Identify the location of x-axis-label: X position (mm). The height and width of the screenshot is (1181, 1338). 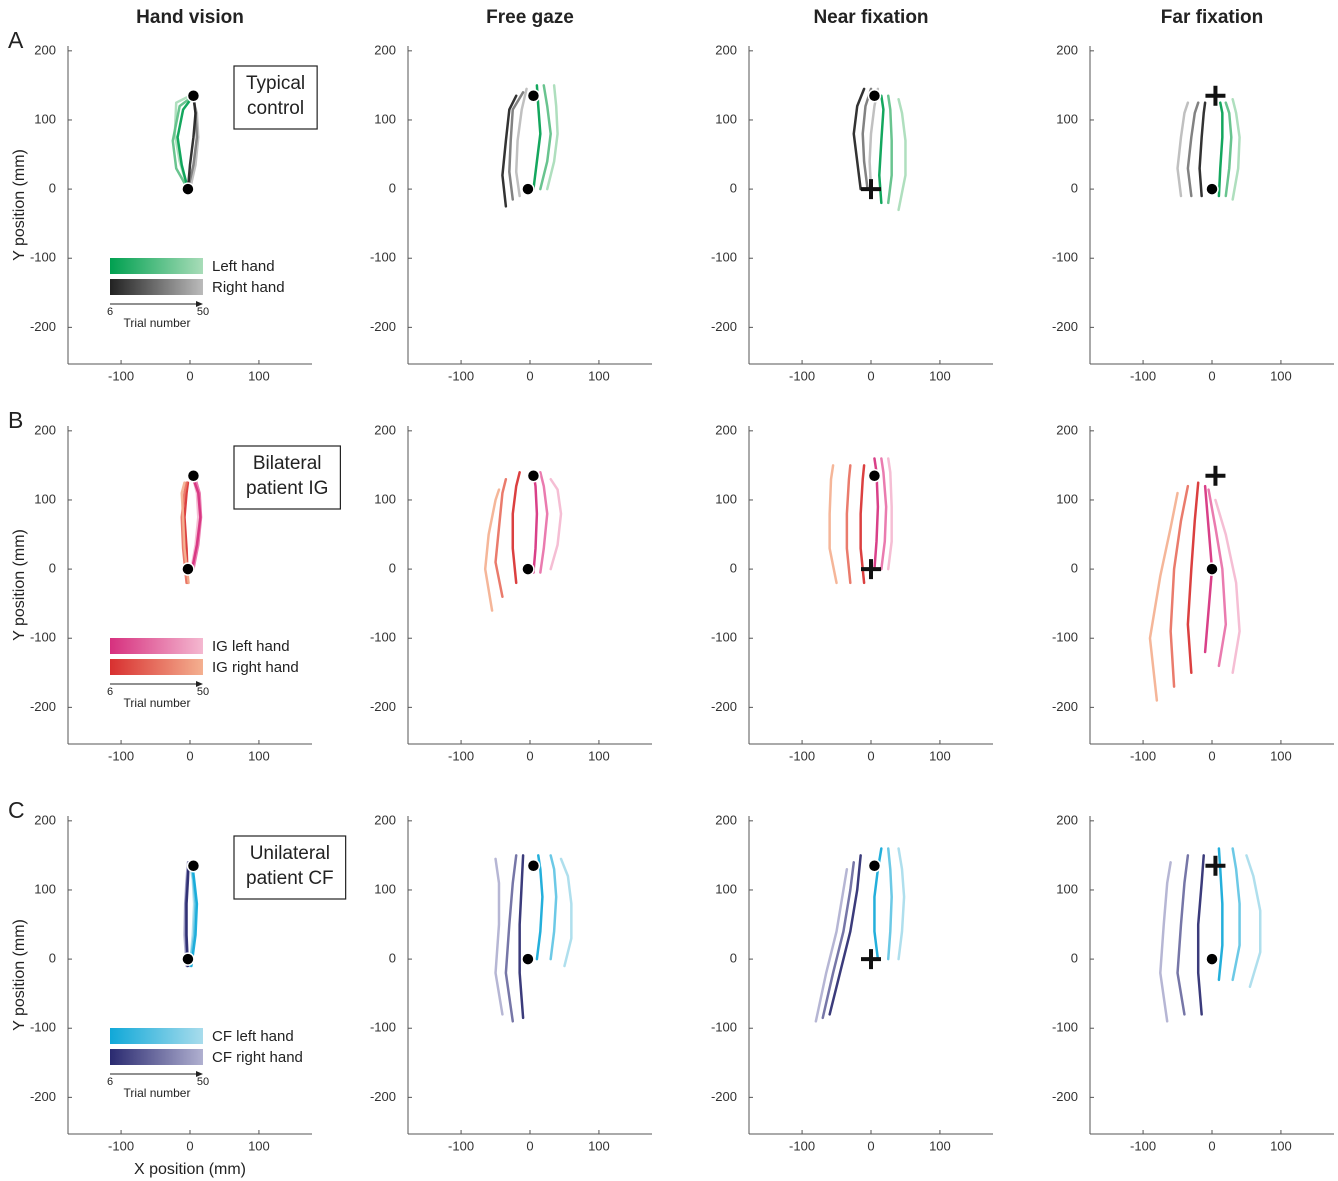
(190, 1169).